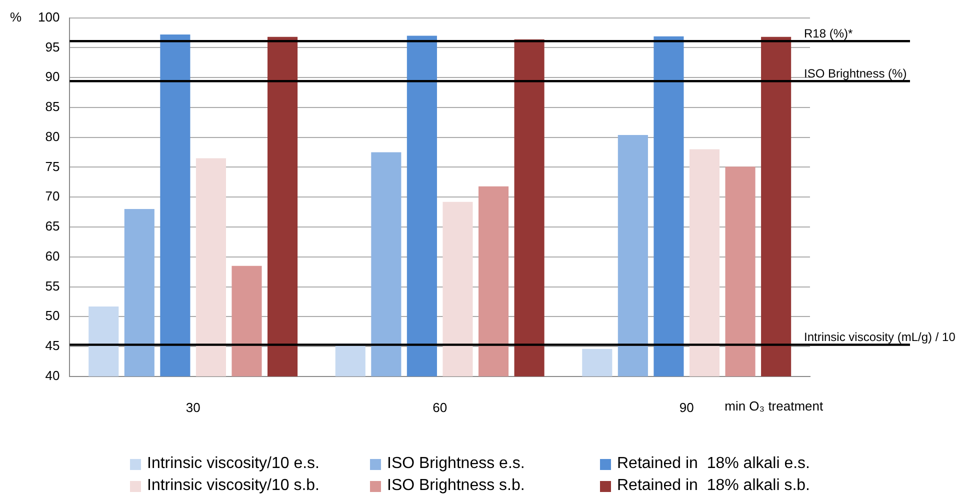  I want to click on ref-line-label: ISO Brightness (%), so click(855, 73).